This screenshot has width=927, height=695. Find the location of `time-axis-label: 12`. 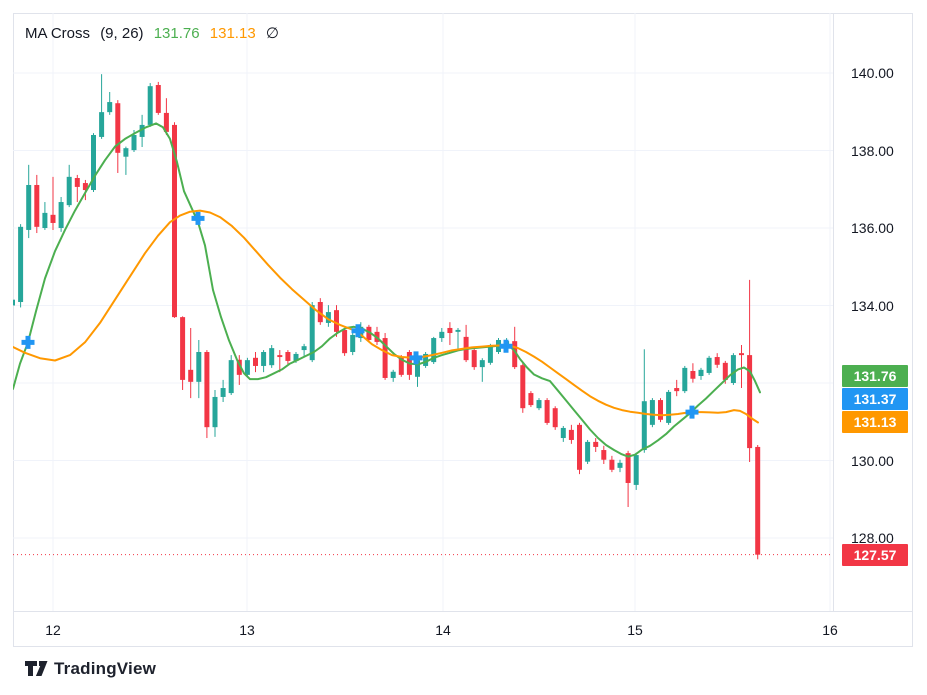

time-axis-label: 12 is located at coordinates (53, 630).